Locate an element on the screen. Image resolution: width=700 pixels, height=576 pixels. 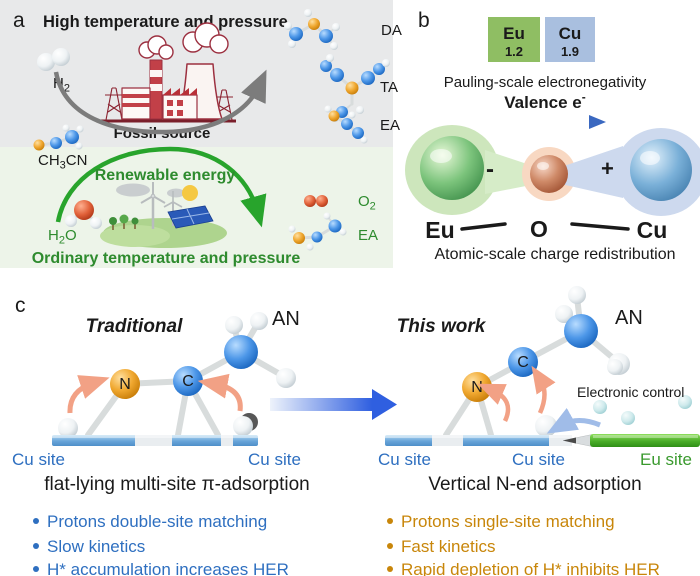
trees is located at coordinates (124, 222).